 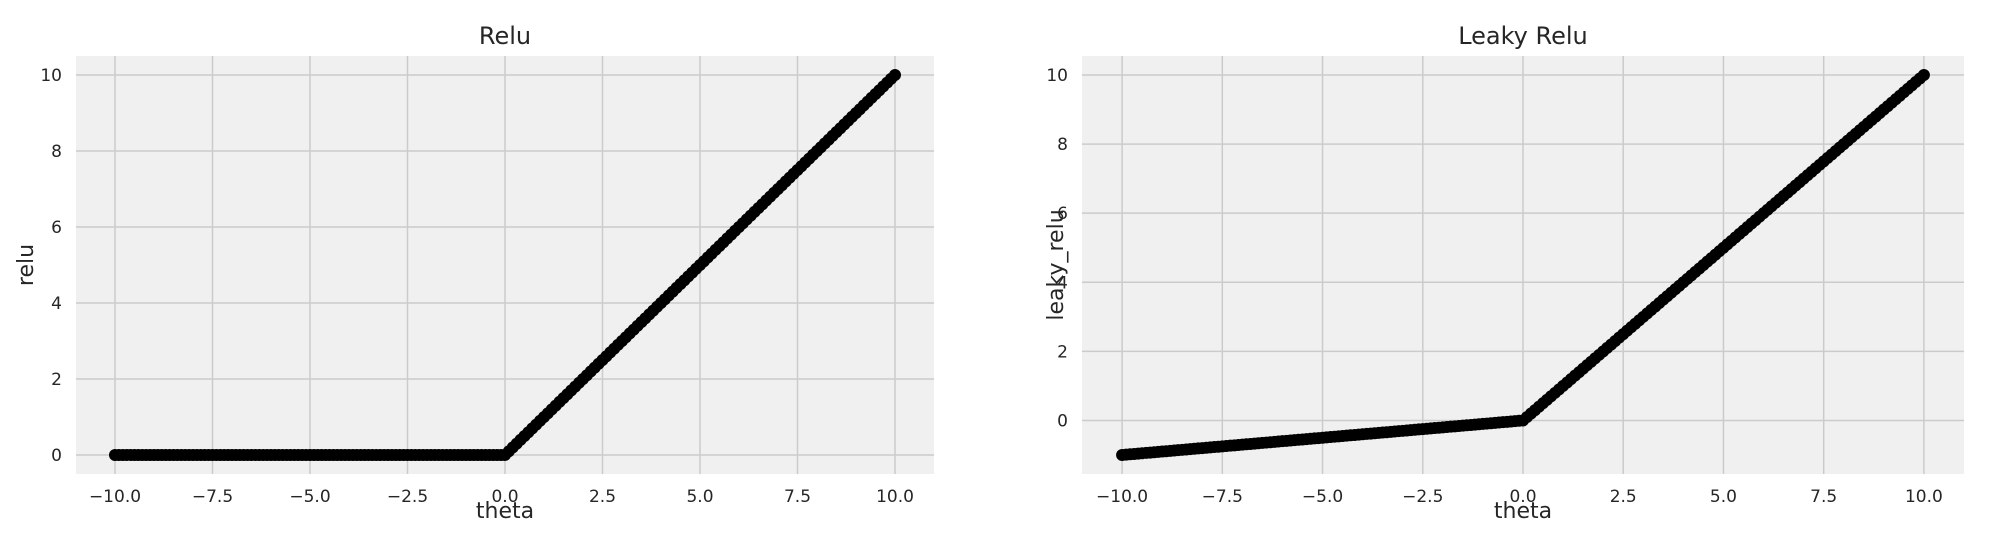 What do you see at coordinates (505, 36) in the screenshot?
I see `chart-title: Relu` at bounding box center [505, 36].